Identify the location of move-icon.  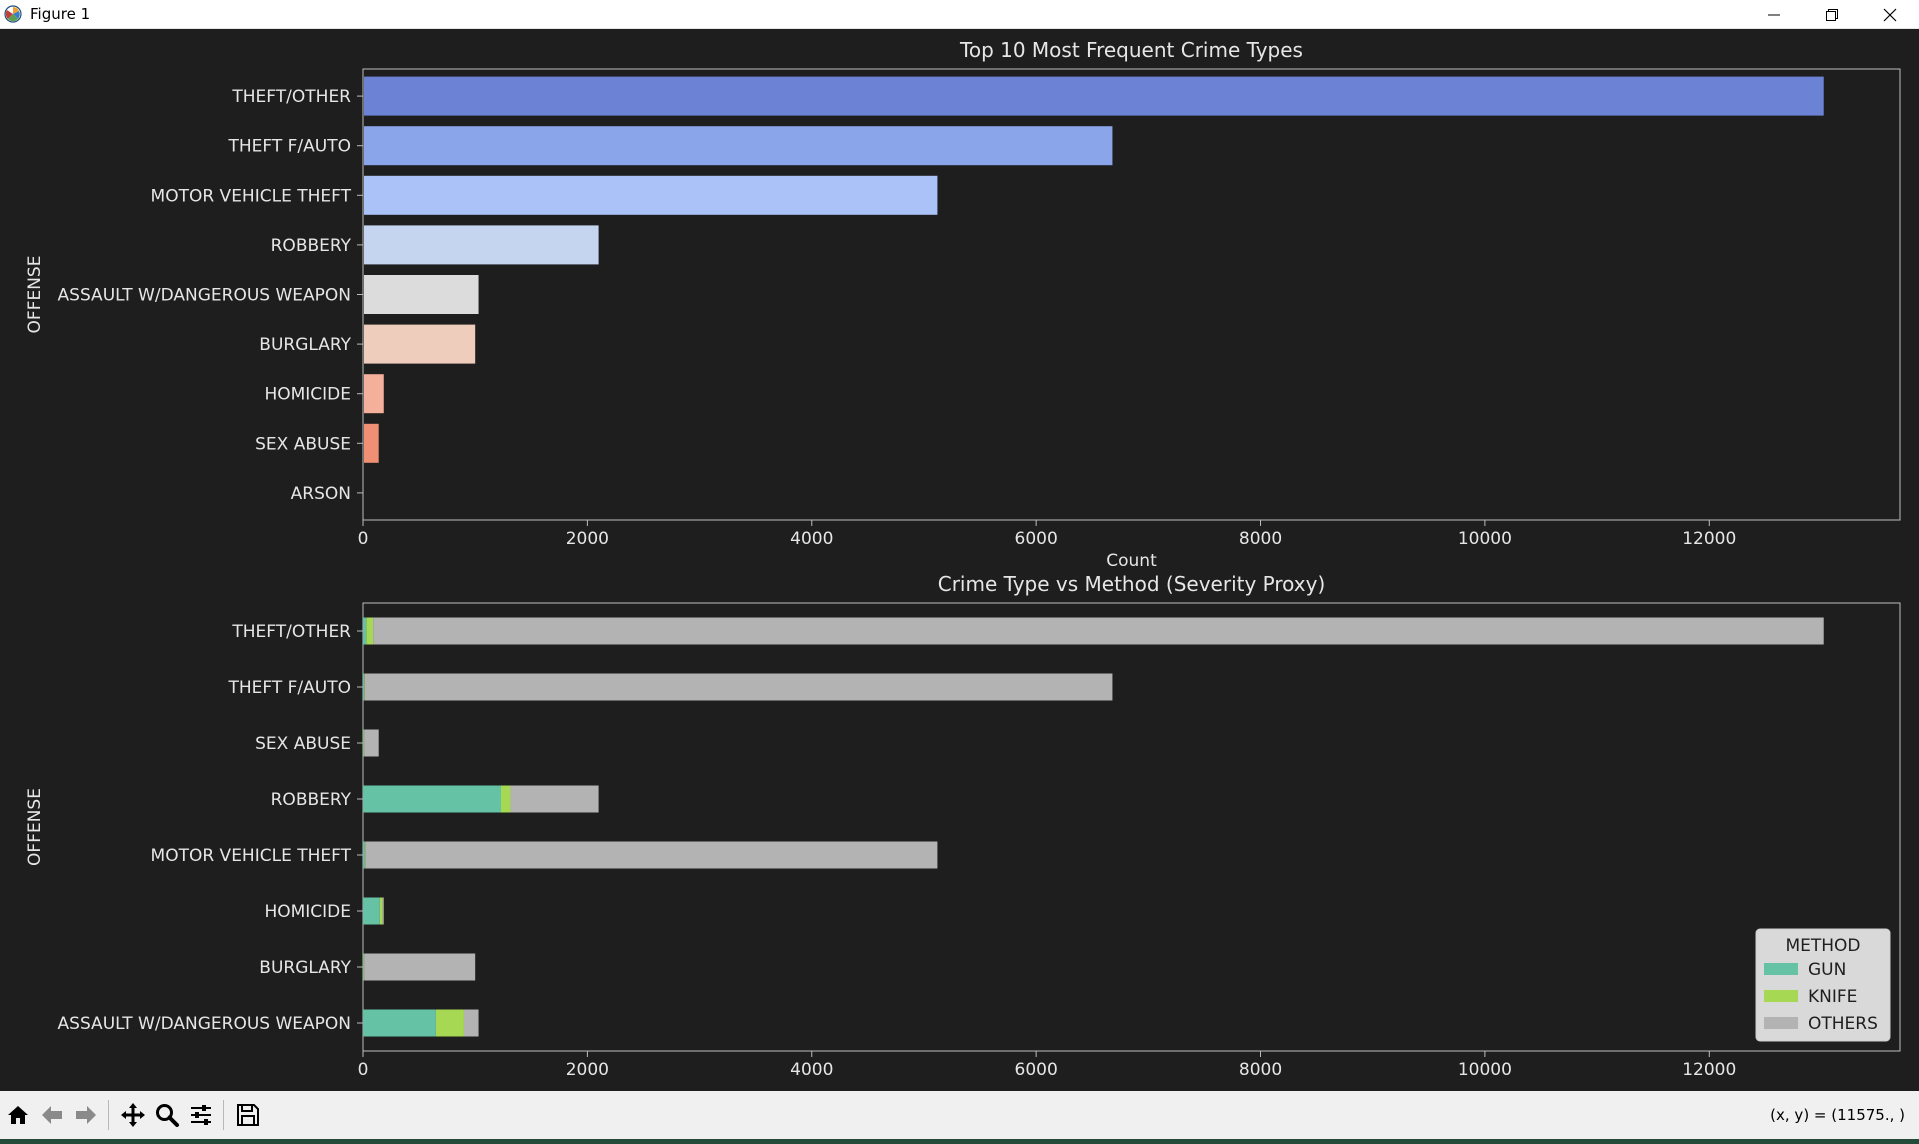
(133, 1115).